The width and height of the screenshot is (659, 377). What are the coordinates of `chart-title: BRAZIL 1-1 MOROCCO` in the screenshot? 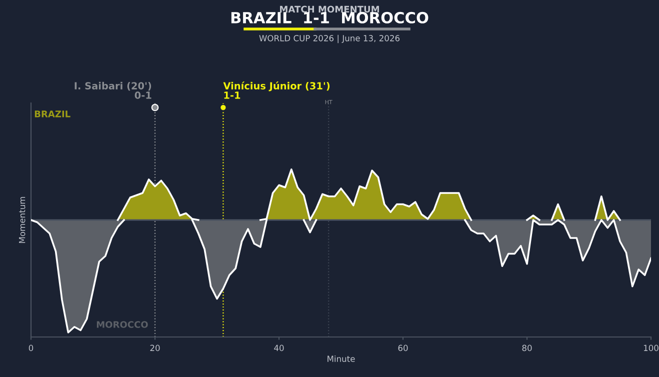 It's located at (329, 18).